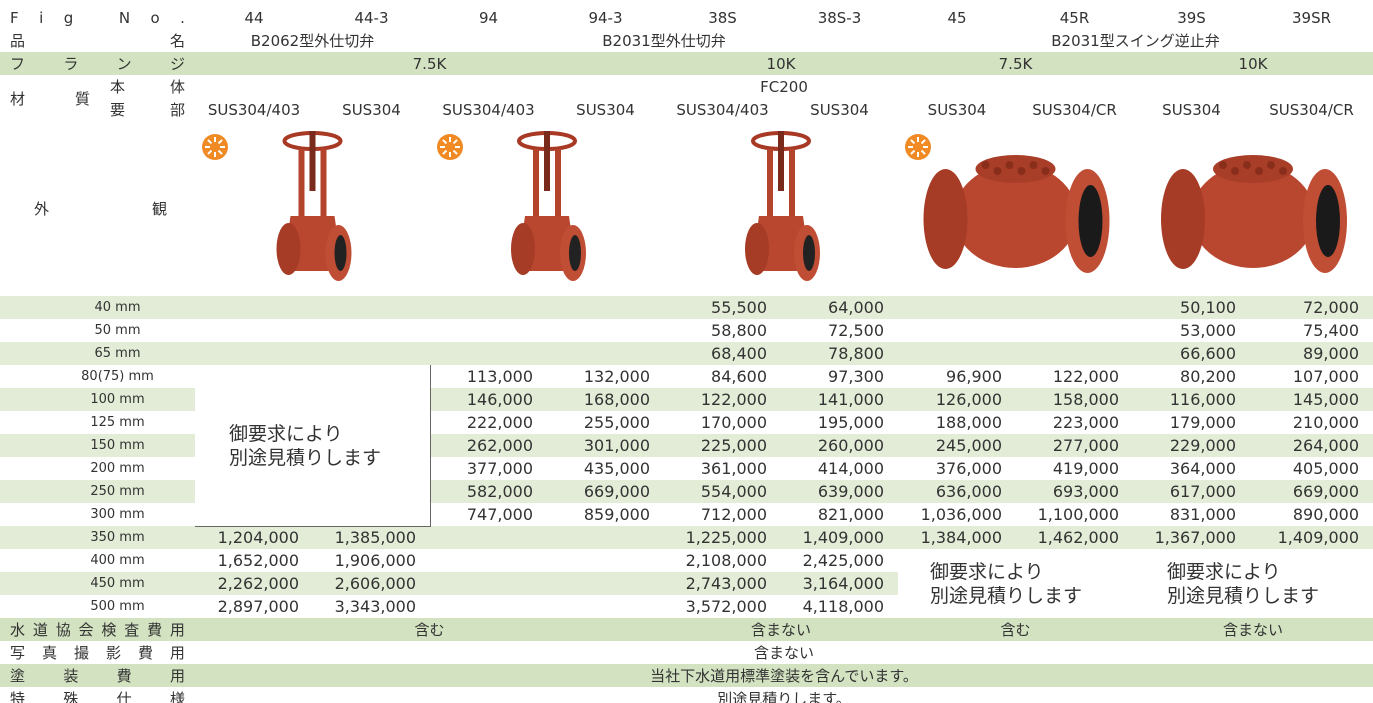 The height and width of the screenshot is (703, 1373). I want to click on fig-no: 39SR, so click(1311, 18).